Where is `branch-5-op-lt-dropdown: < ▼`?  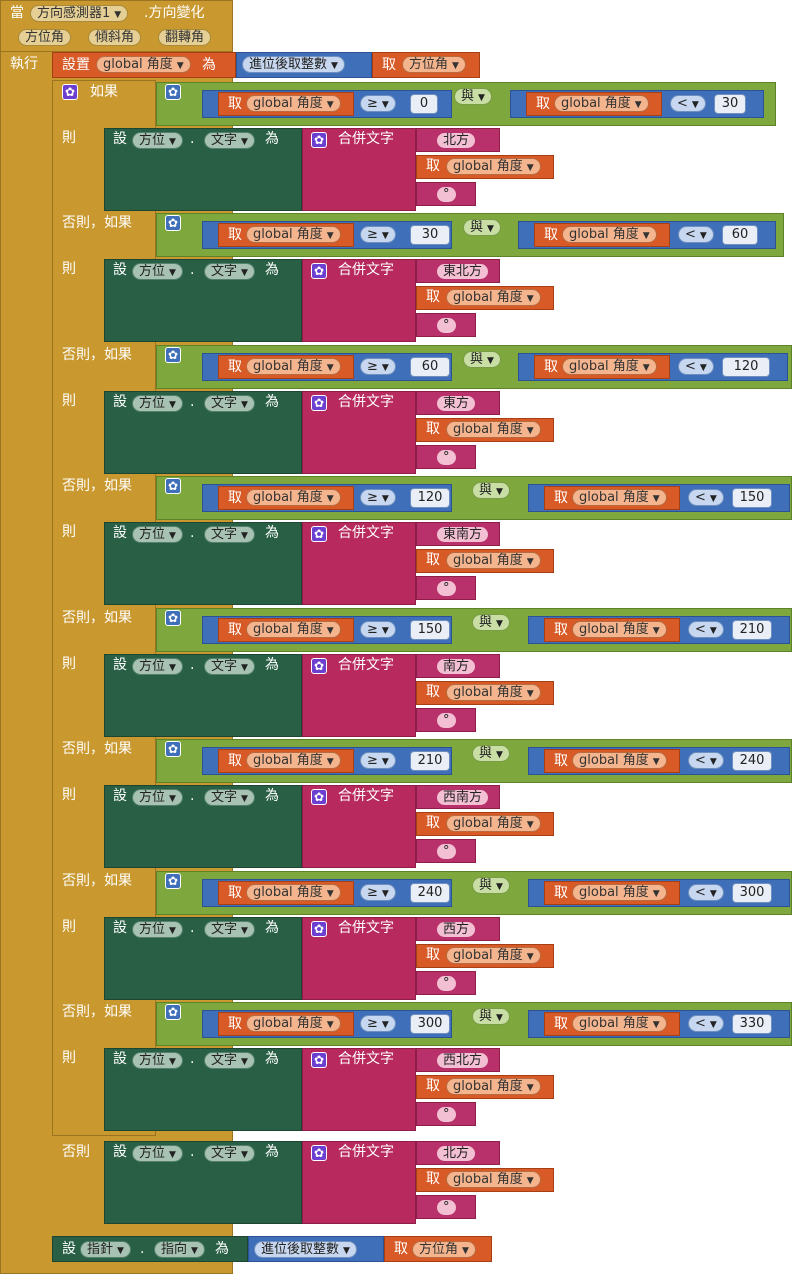 branch-5-op-lt-dropdown: < ▼ is located at coordinates (706, 629).